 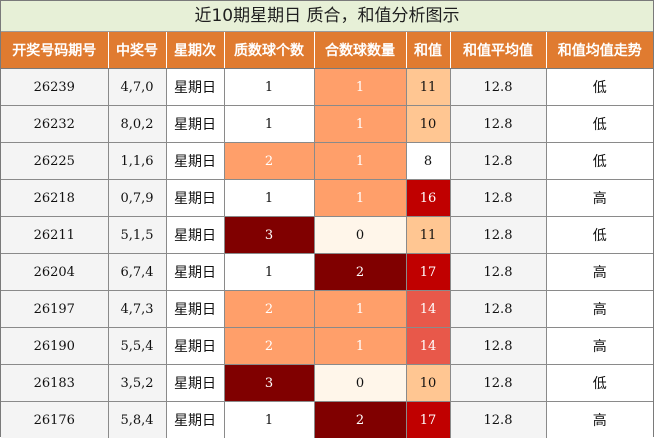 I want to click on numbers-cell: 5,5,4, so click(x=137, y=346).